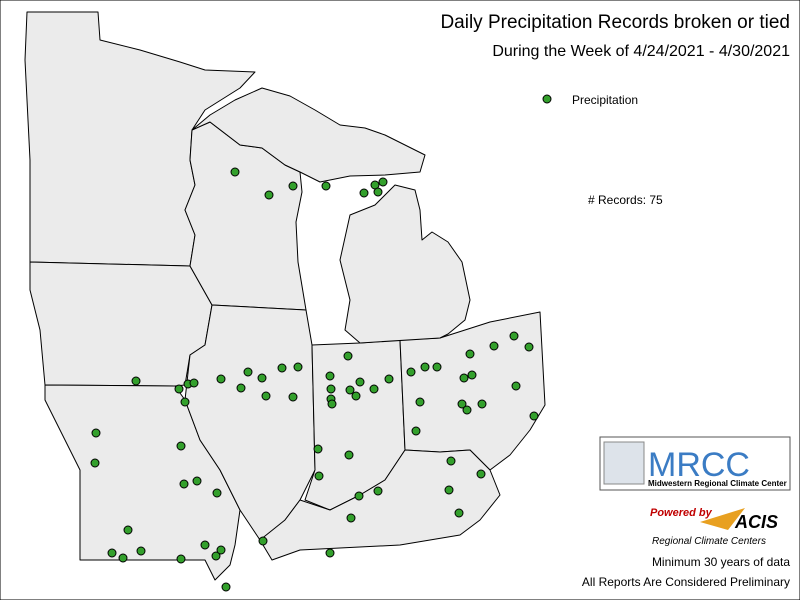 Image resolution: width=800 pixels, height=600 pixels. What do you see at coordinates (625, 200) in the screenshot?
I see `record-count: # Records: 75` at bounding box center [625, 200].